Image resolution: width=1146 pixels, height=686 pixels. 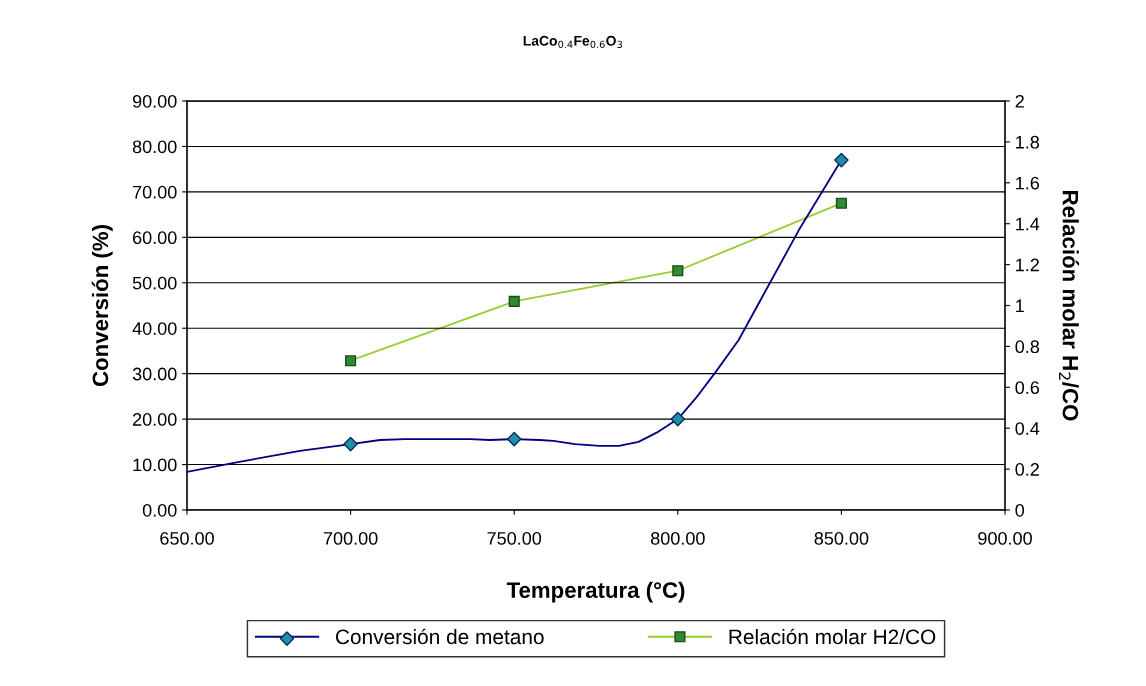 What do you see at coordinates (1028, 183) in the screenshot?
I see `y2-tick-label: 1.6` at bounding box center [1028, 183].